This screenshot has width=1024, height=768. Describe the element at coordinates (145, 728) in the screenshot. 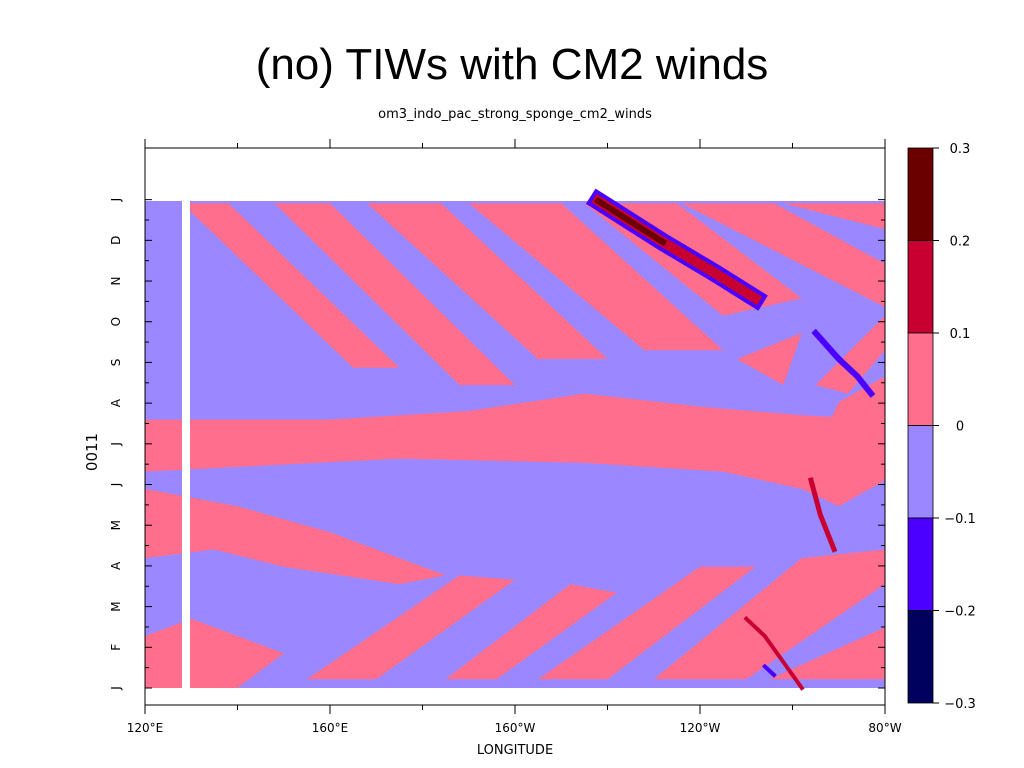

I see `x-tick-label: 120°E` at that location.